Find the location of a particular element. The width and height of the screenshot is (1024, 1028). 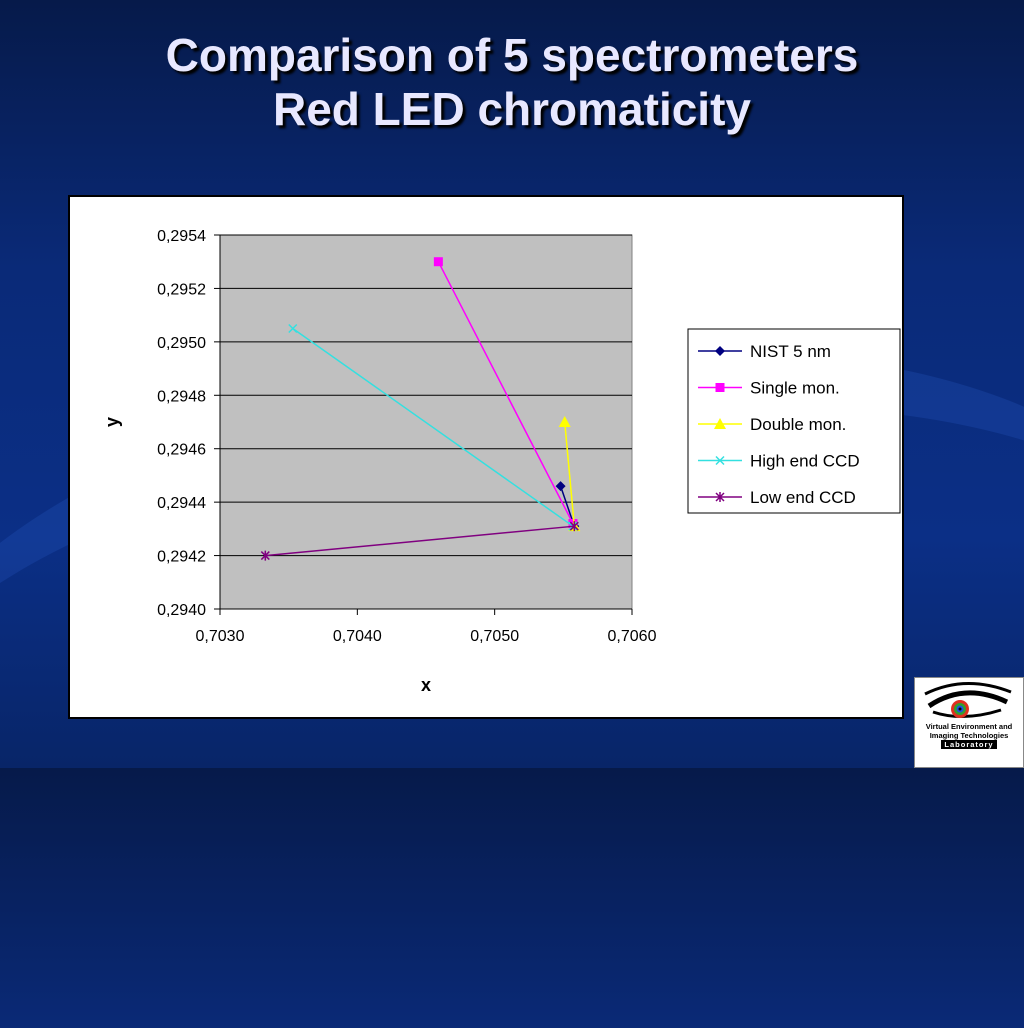

y-tick-label: 0,2944 is located at coordinates (181, 503).